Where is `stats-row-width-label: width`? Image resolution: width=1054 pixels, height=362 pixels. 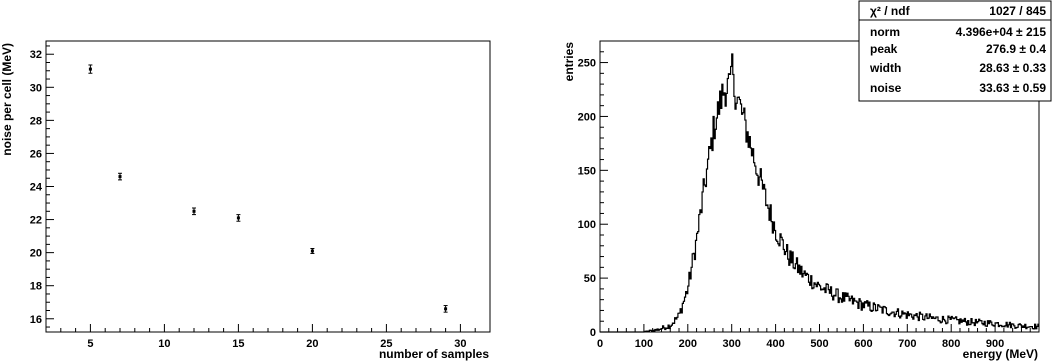 stats-row-width-label: width is located at coordinates (885, 68).